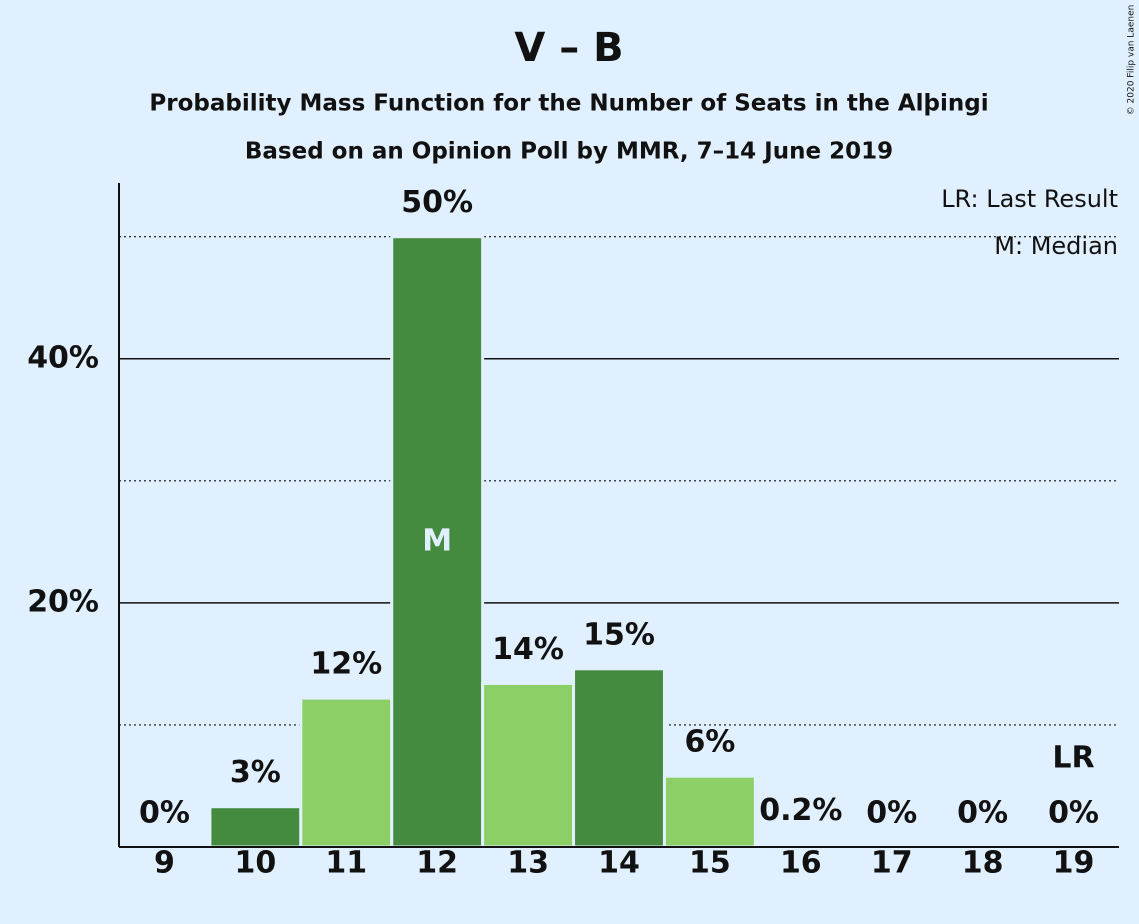 The width and height of the screenshot is (1139, 924). What do you see at coordinates (619, 863) in the screenshot?
I see `x-tick-label: 14` at bounding box center [619, 863].